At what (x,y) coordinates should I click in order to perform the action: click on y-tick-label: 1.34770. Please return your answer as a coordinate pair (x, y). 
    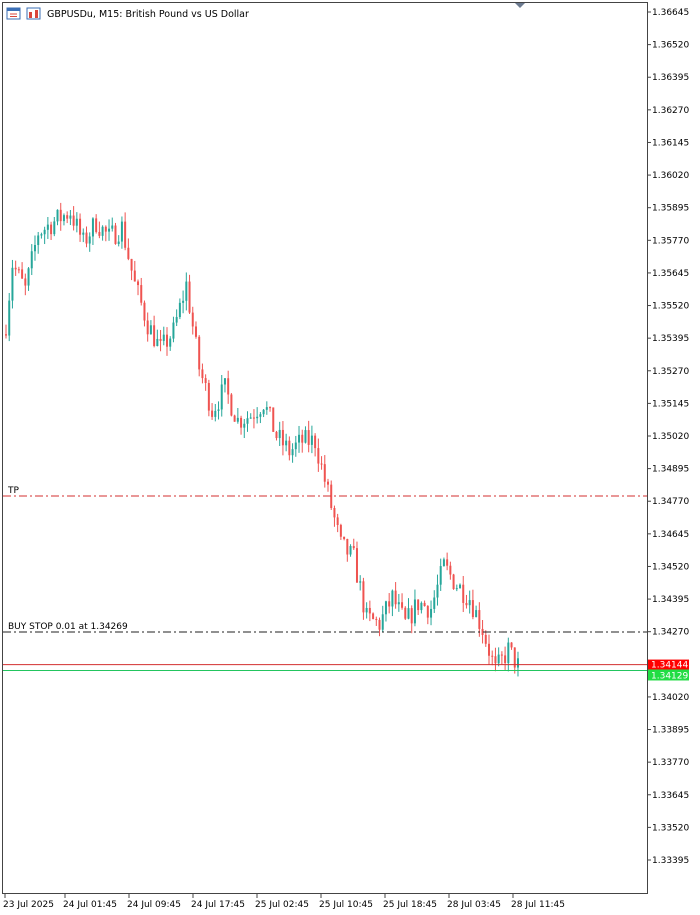
    Looking at the image, I should click on (670, 502).